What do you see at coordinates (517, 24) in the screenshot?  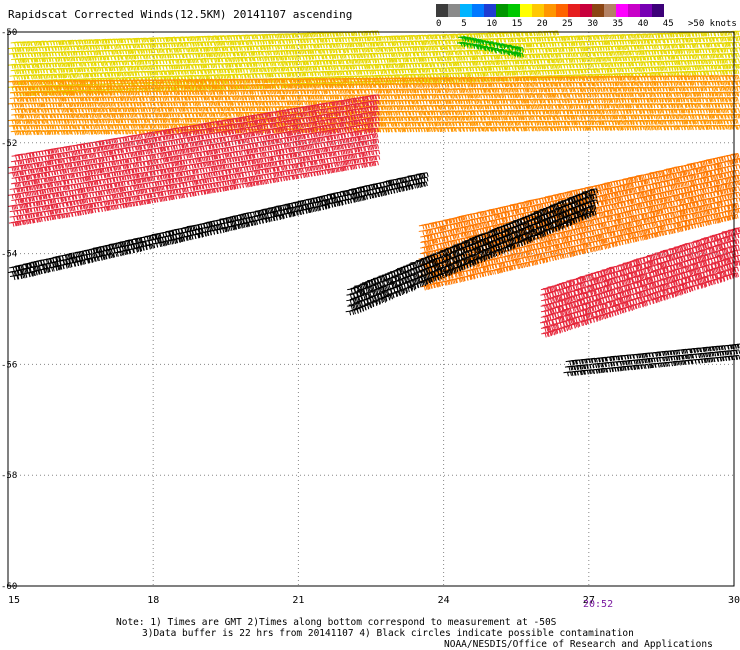 I see `legend-label: 15` at bounding box center [517, 24].